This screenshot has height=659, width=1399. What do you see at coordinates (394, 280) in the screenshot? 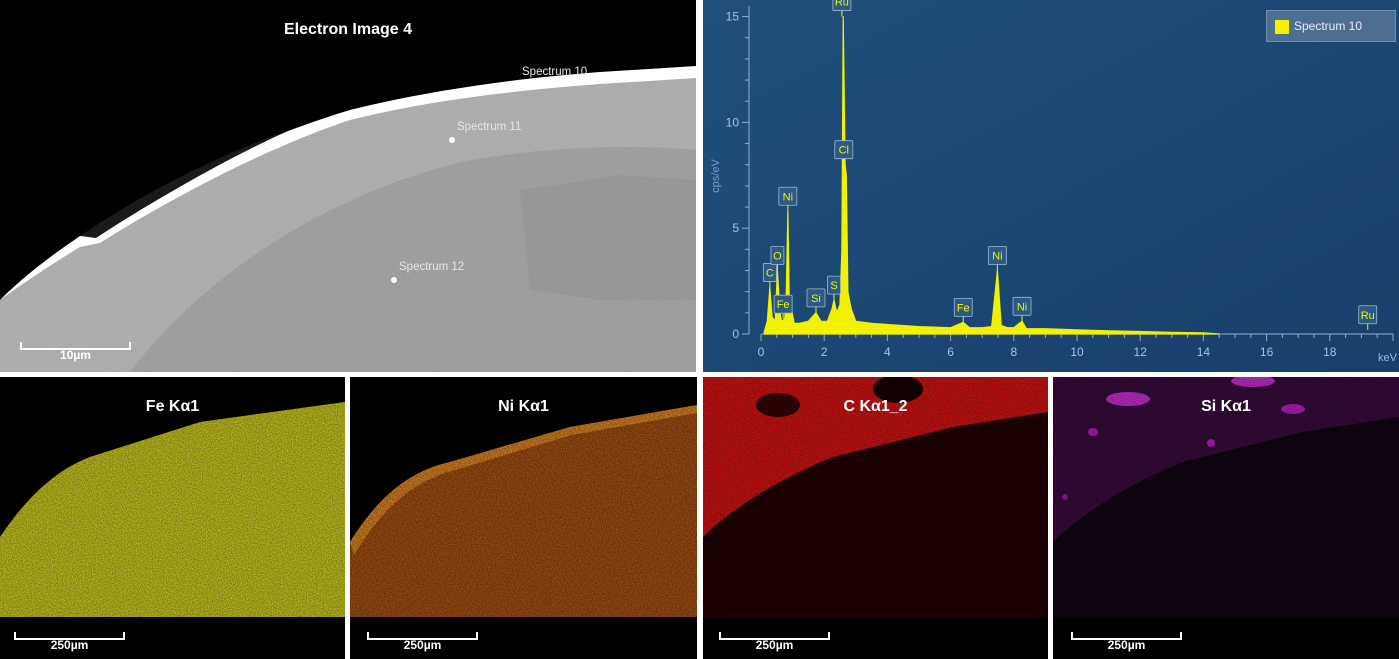
I see `spectrum-12-marker` at bounding box center [394, 280].